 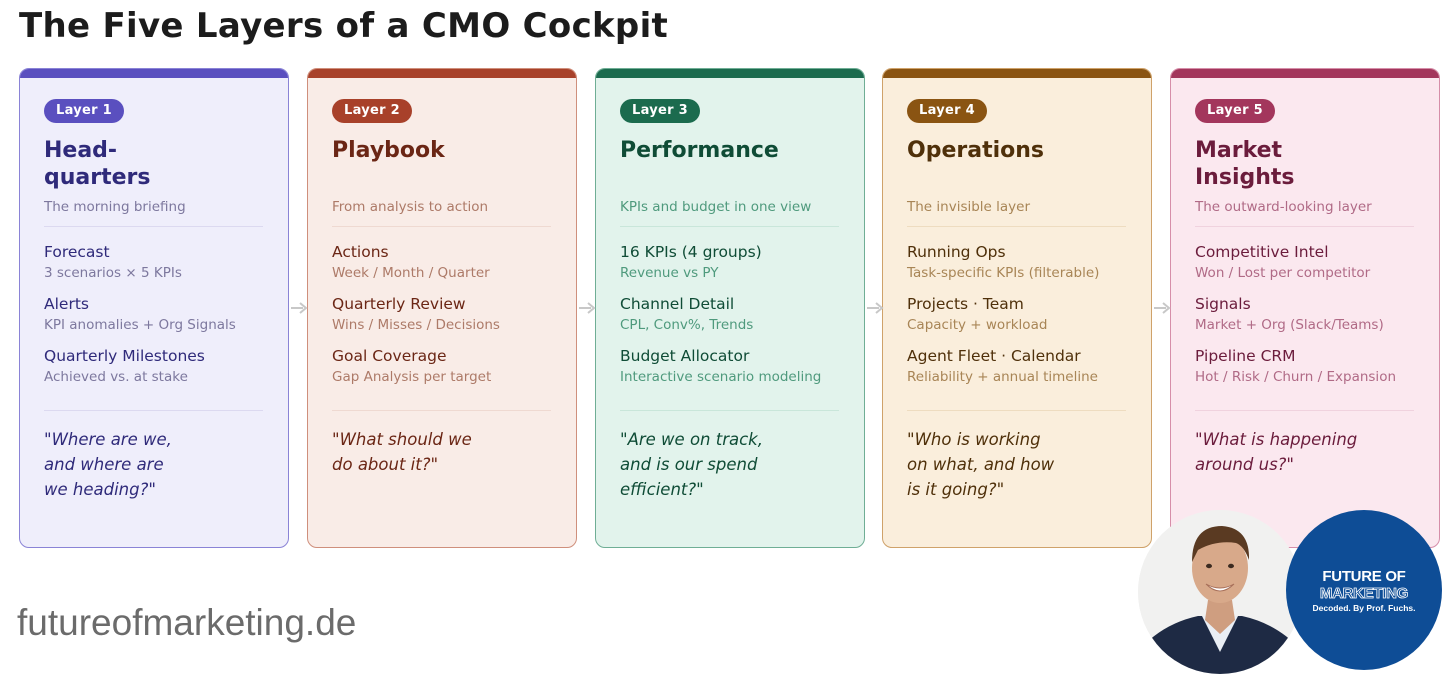 I want to click on feature-detail: KPI anomalies + Org Signals, so click(x=140, y=325).